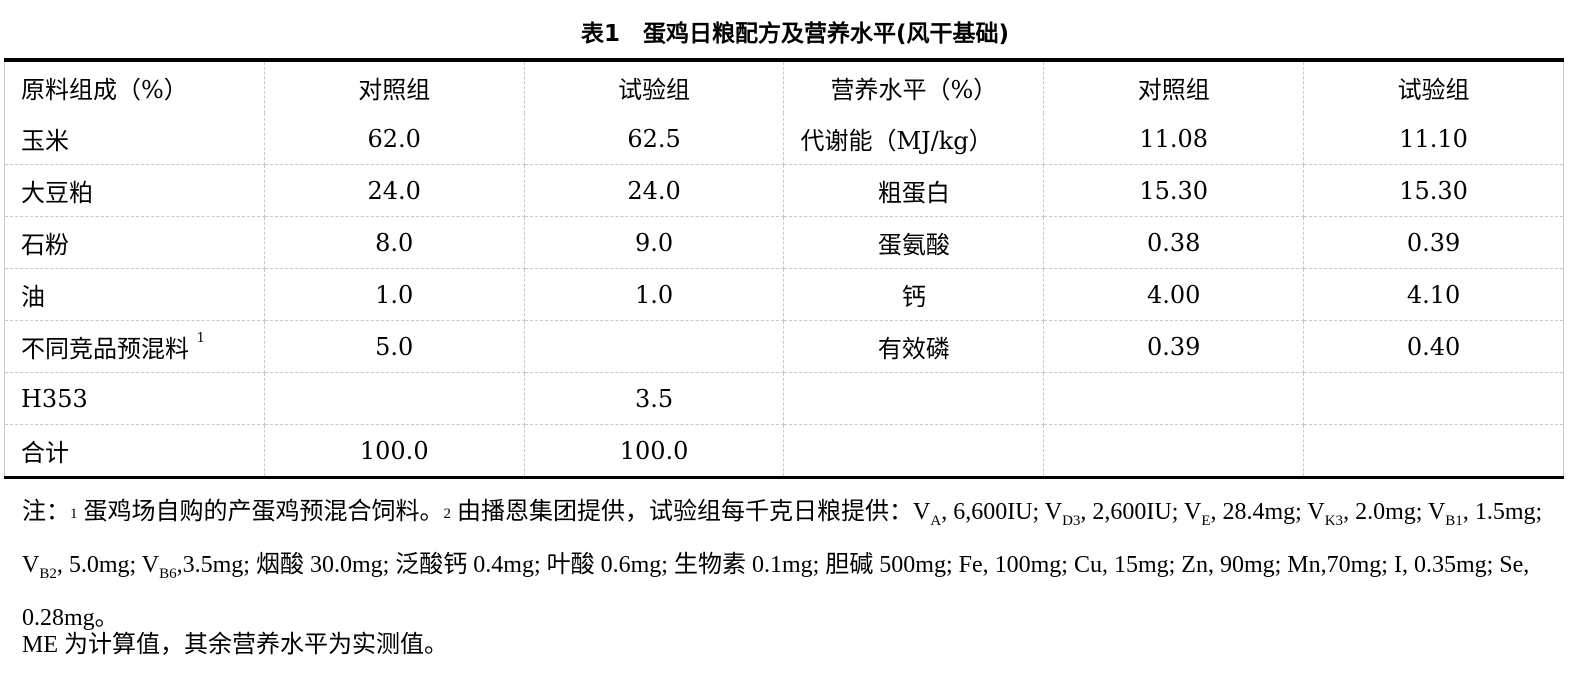  What do you see at coordinates (168, 573) in the screenshot?
I see `note-sub: B6` at bounding box center [168, 573].